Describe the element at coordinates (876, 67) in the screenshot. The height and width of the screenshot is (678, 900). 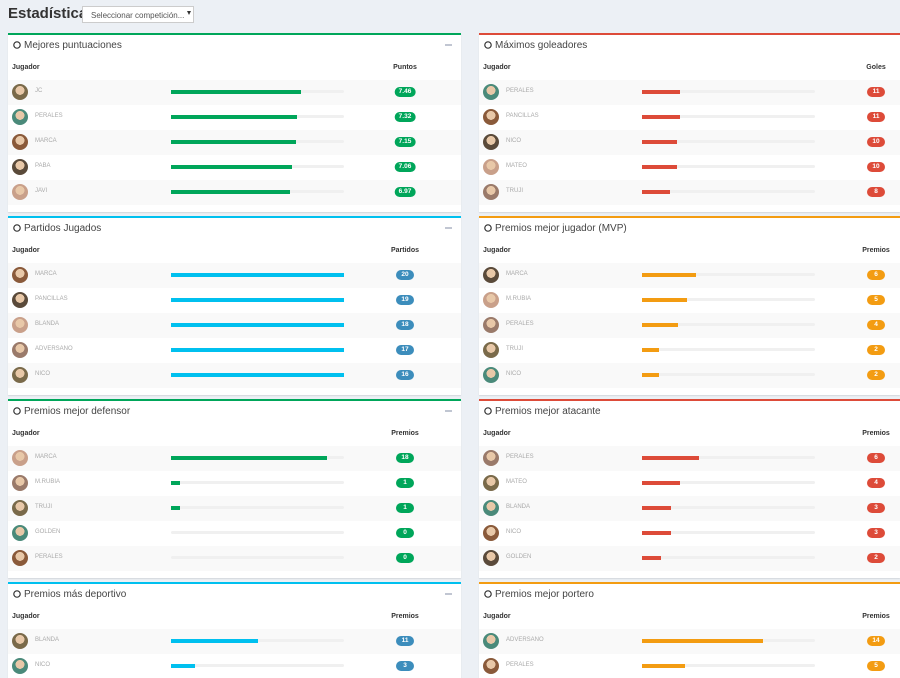
I see `column-header: Goles` at that location.